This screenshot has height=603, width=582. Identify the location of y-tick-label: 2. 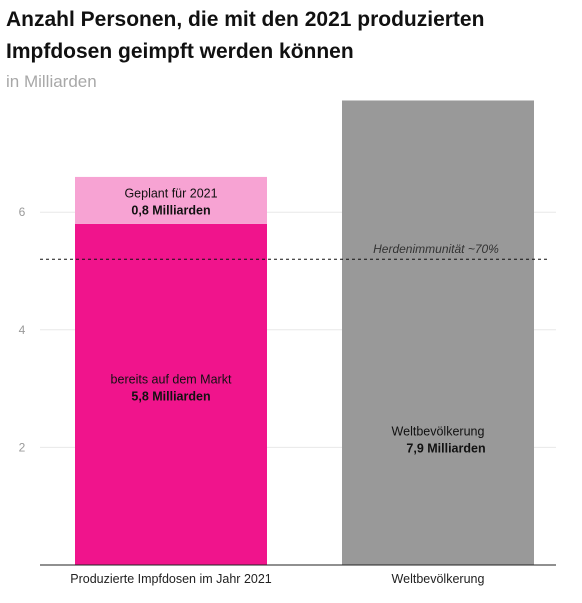
(22, 447).